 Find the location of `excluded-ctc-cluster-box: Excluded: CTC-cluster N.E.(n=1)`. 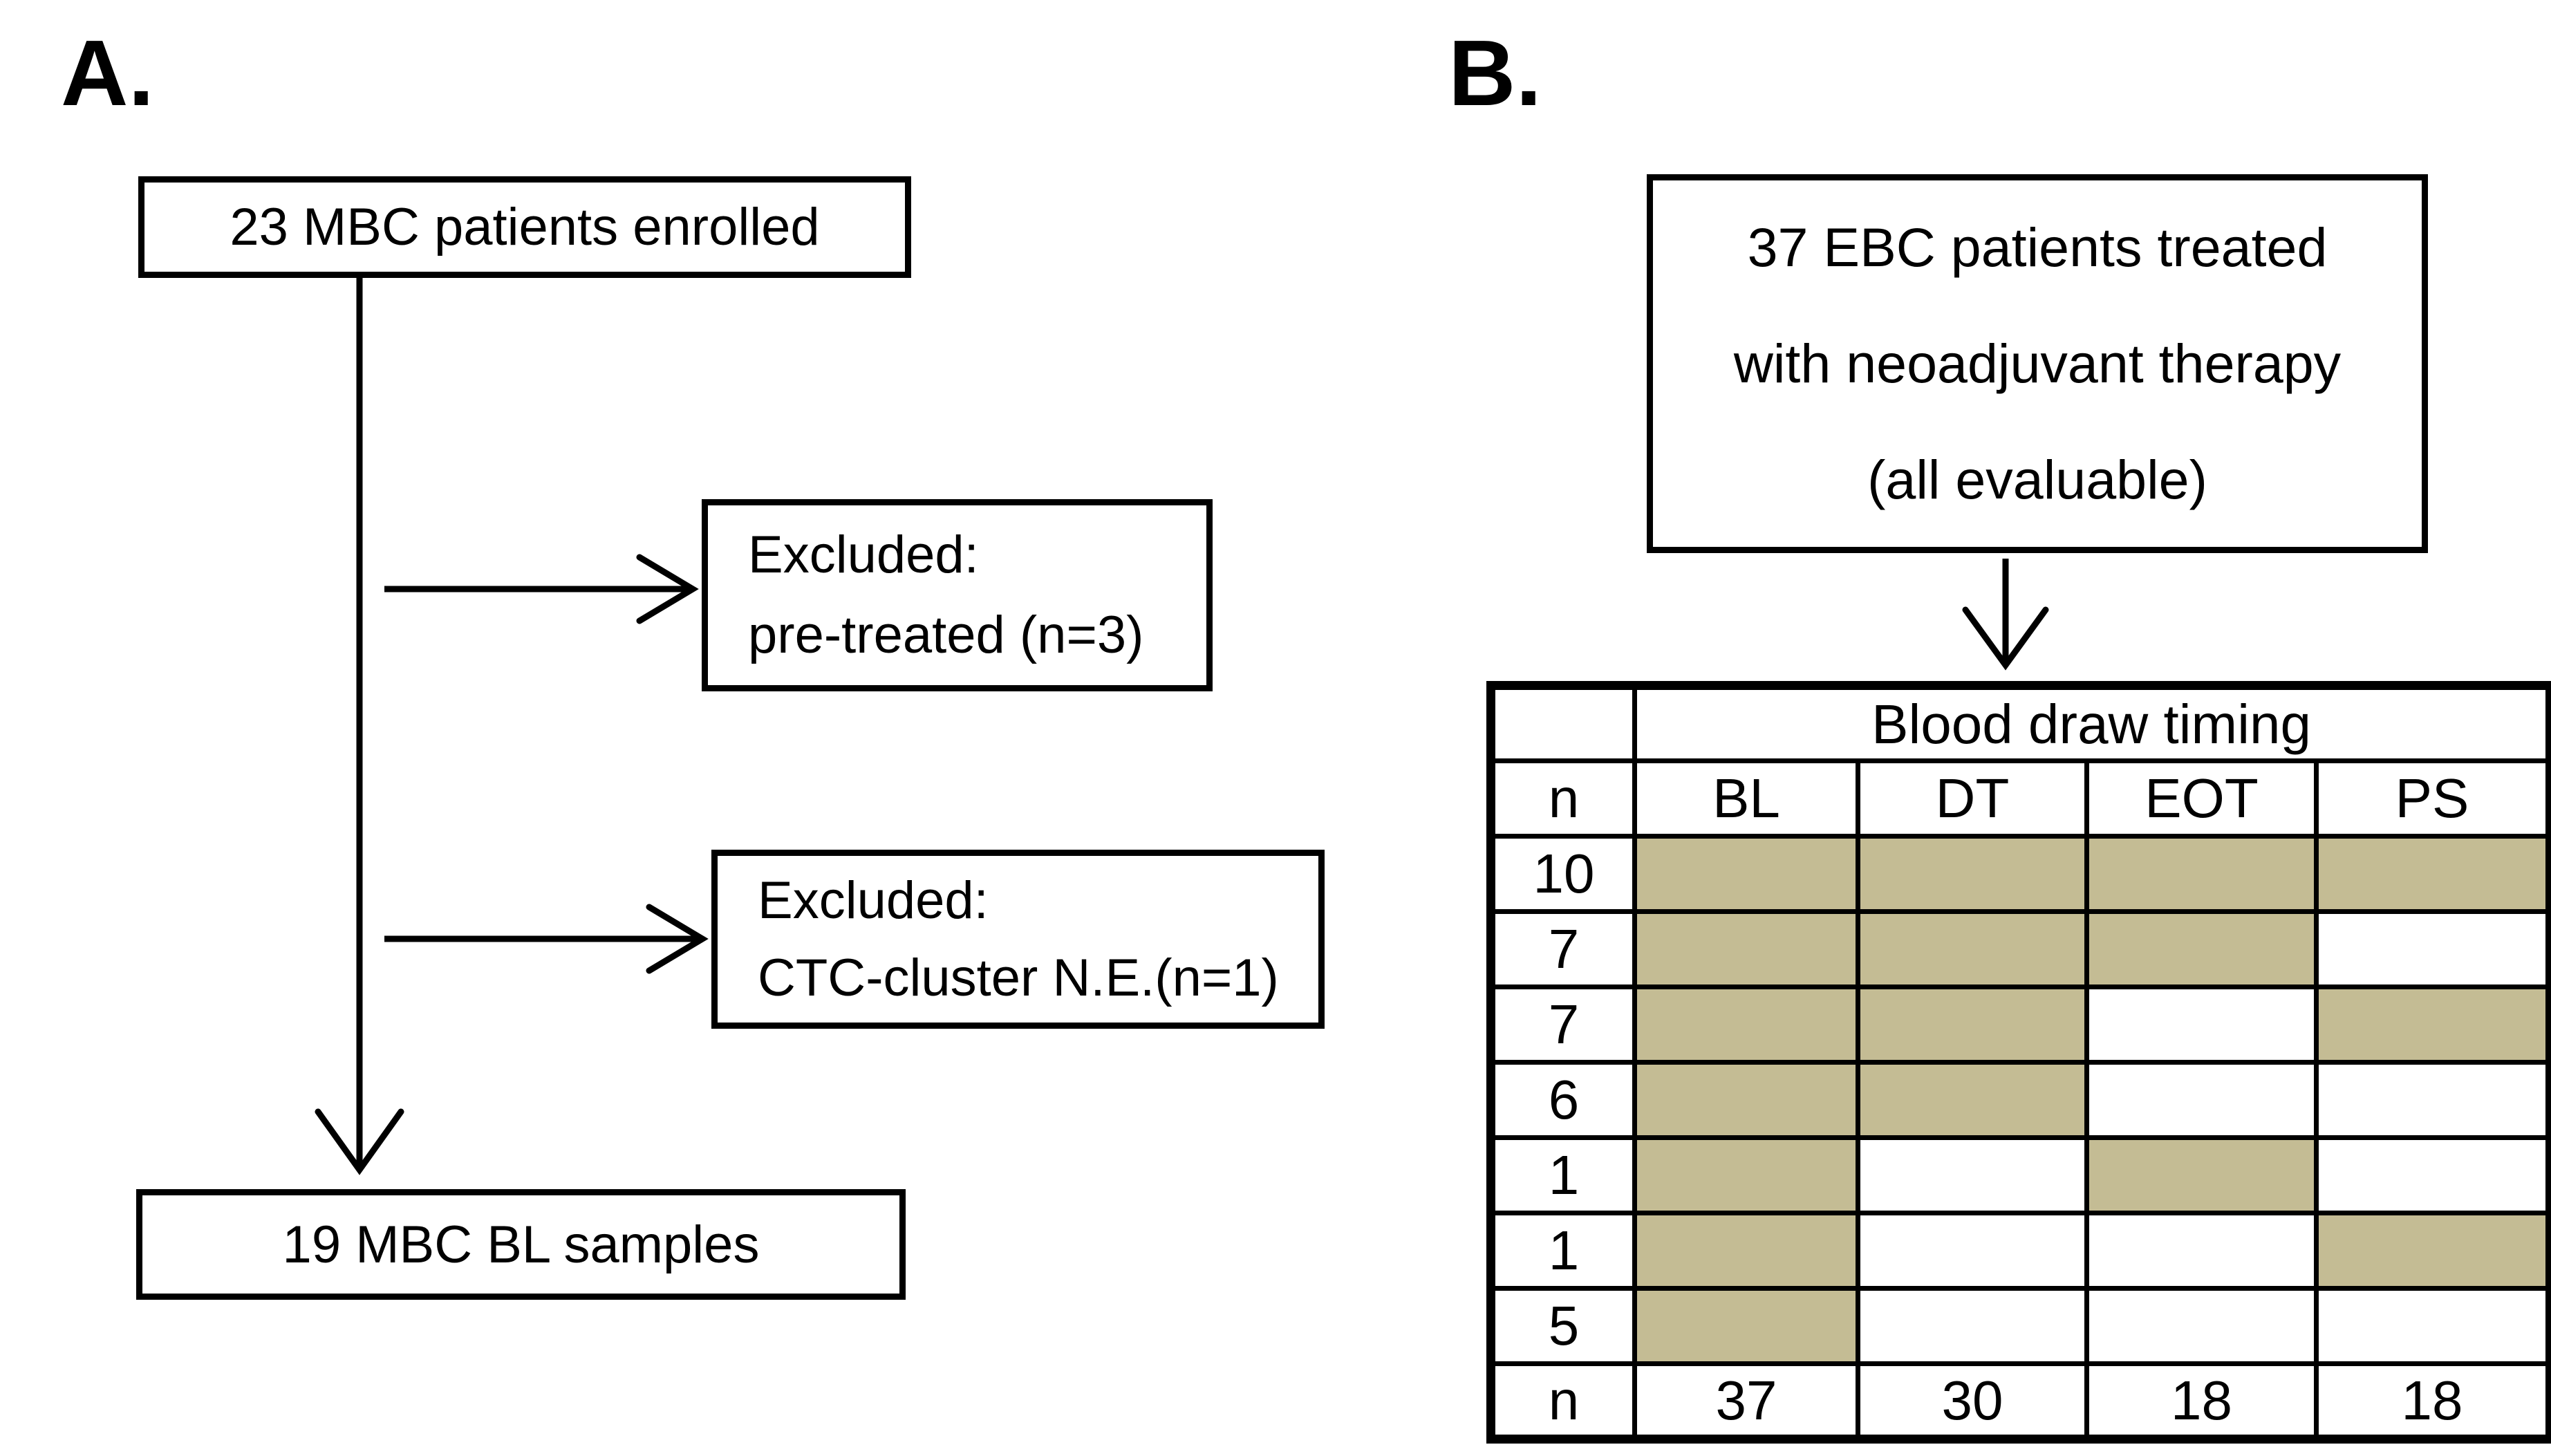

excluded-ctc-cluster-box: Excluded: CTC-cluster N.E.(n=1) is located at coordinates (1018, 939).